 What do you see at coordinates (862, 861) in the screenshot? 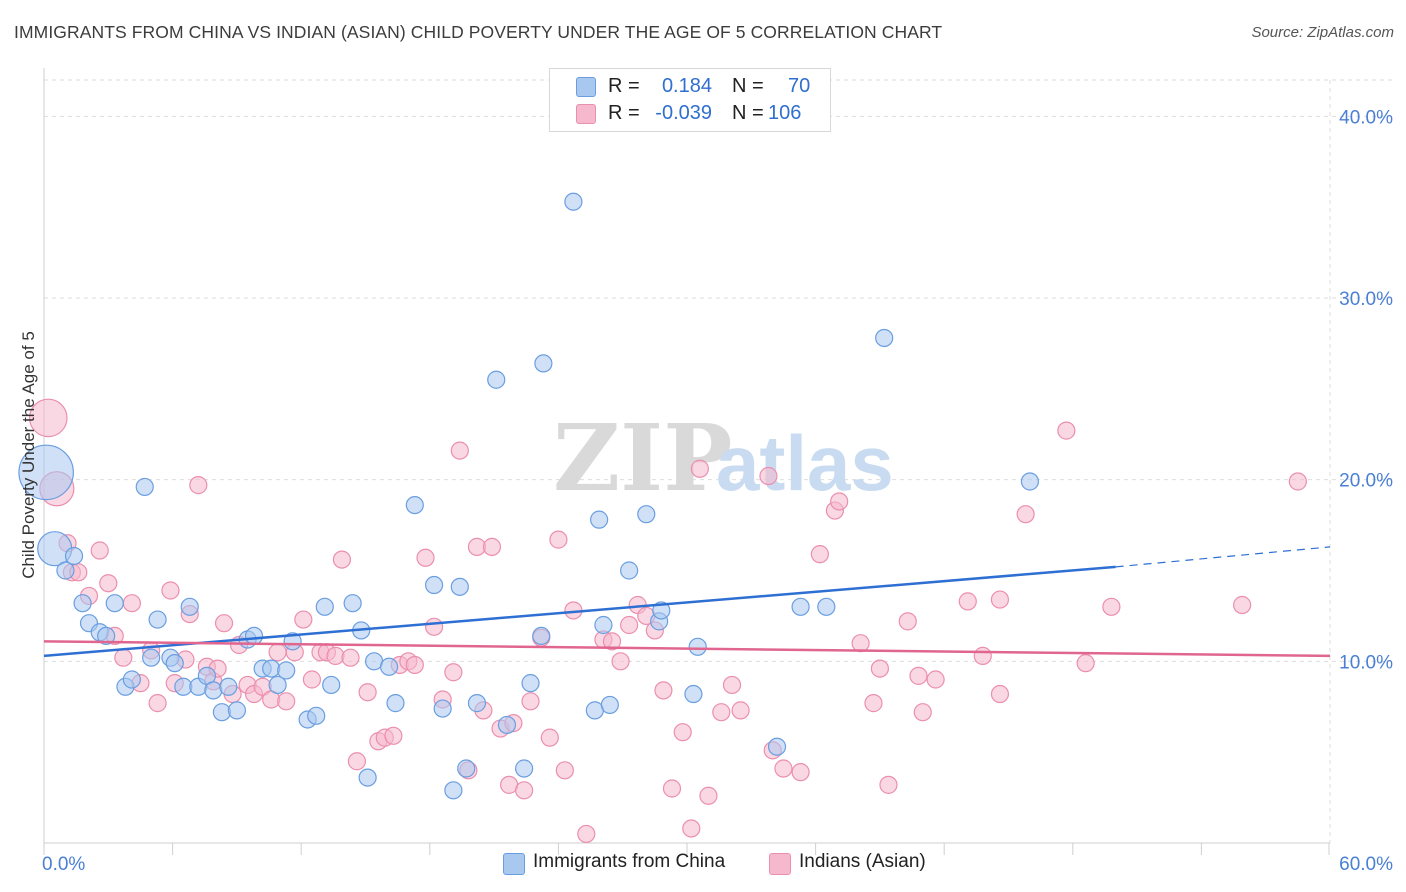
I see `bottom-indian-label: Indians (Asian)` at bounding box center [862, 861].